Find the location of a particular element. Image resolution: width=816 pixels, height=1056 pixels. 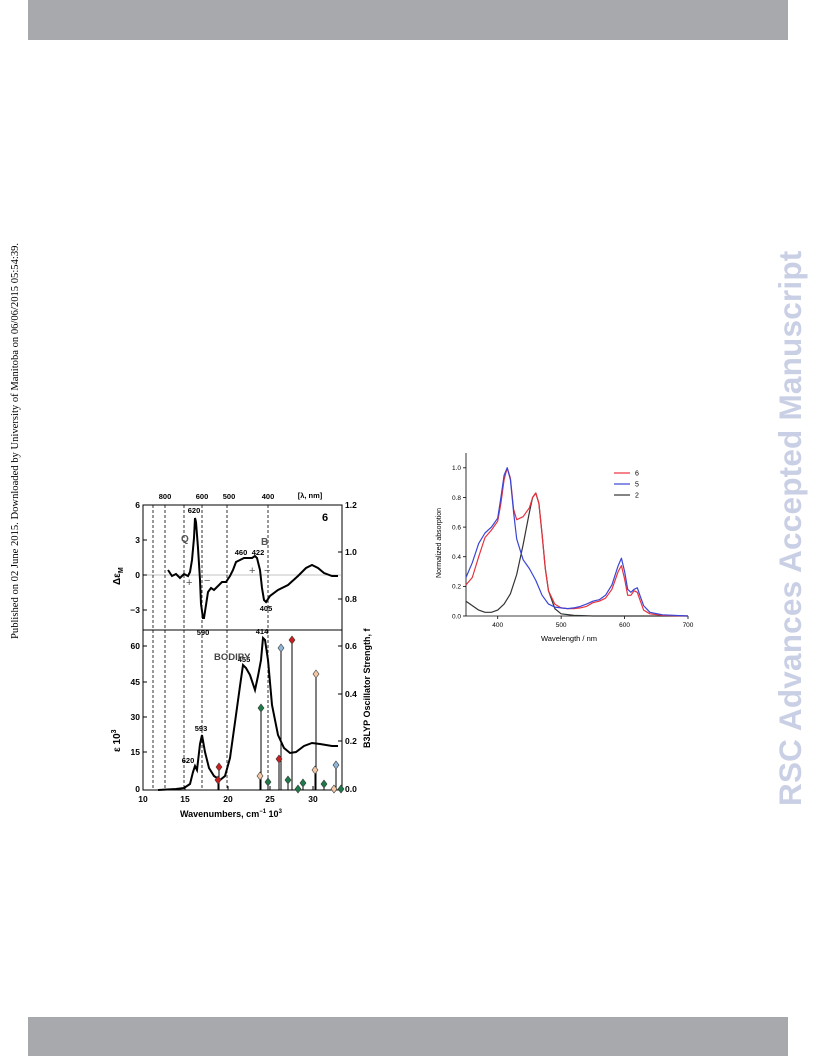

mcd-peak-405: 405 is located at coordinates (266, 608).